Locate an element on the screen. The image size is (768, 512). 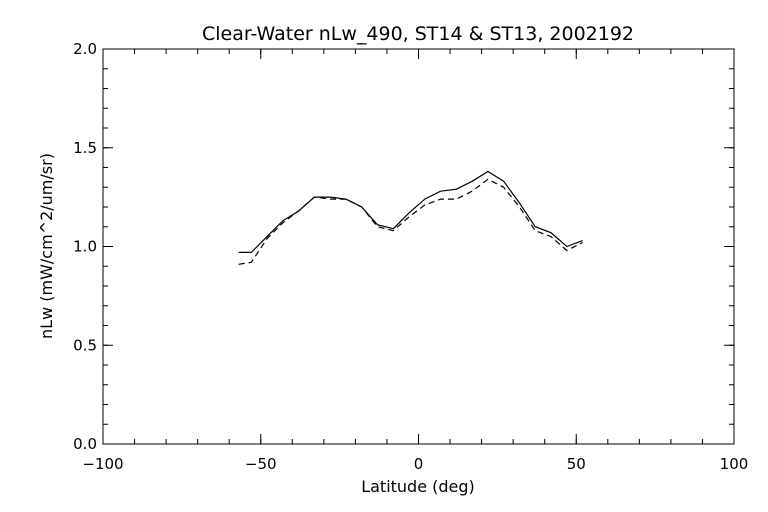
y-tick-label: 1.0 is located at coordinates (85, 247).